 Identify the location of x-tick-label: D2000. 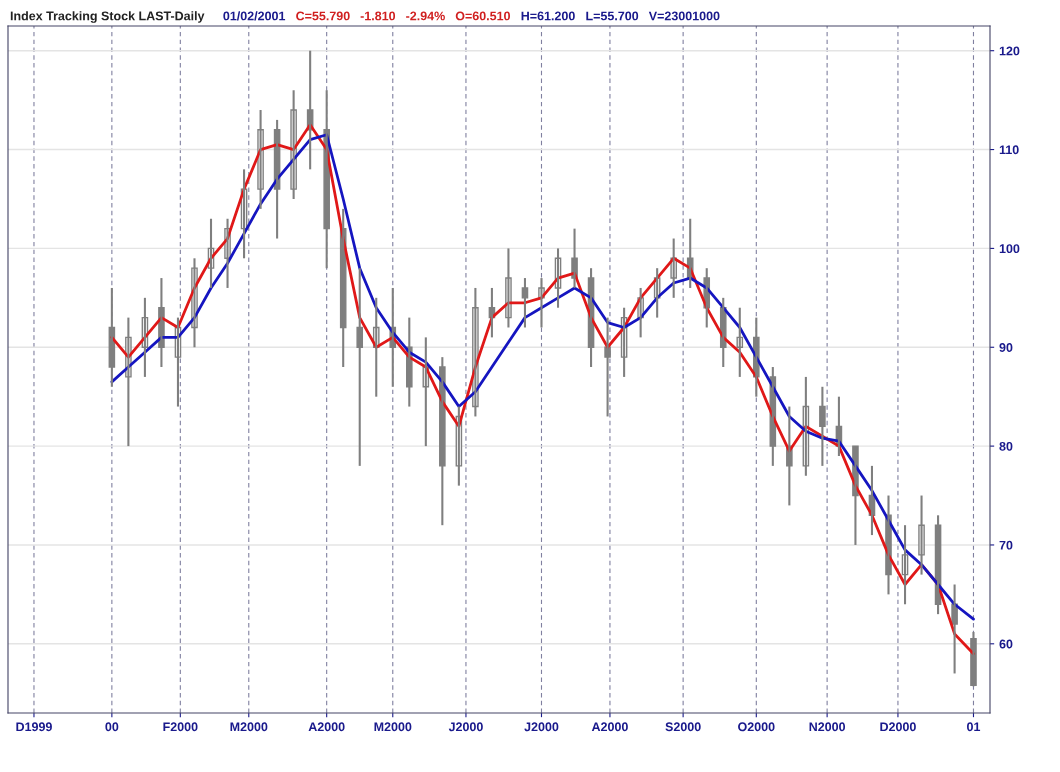
(898, 727).